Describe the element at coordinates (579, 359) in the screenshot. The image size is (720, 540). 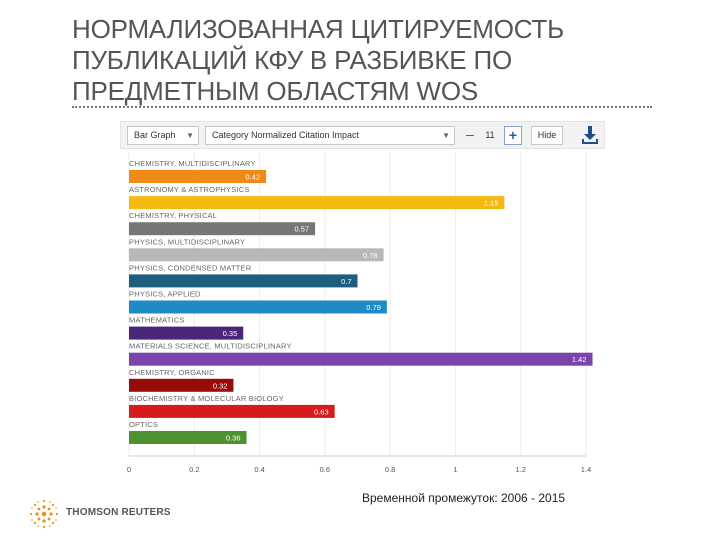
I see `bar-value-label: 1.42` at that location.